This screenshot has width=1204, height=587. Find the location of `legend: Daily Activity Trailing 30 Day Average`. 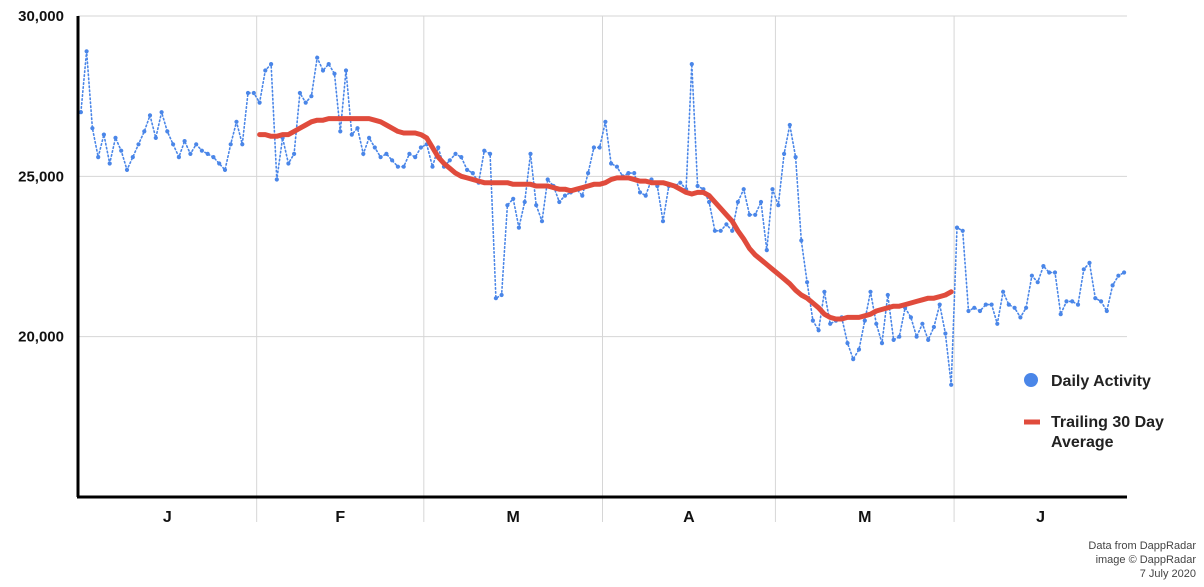

legend: Daily Activity Trailing 30 Day Average is located at coordinates (1096, 412).